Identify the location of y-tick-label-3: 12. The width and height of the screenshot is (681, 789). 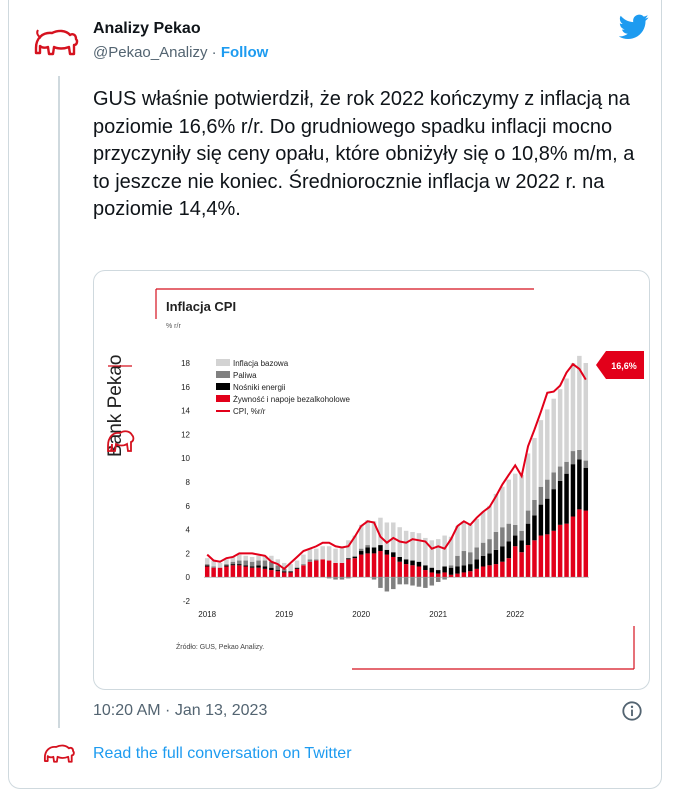
(185, 434).